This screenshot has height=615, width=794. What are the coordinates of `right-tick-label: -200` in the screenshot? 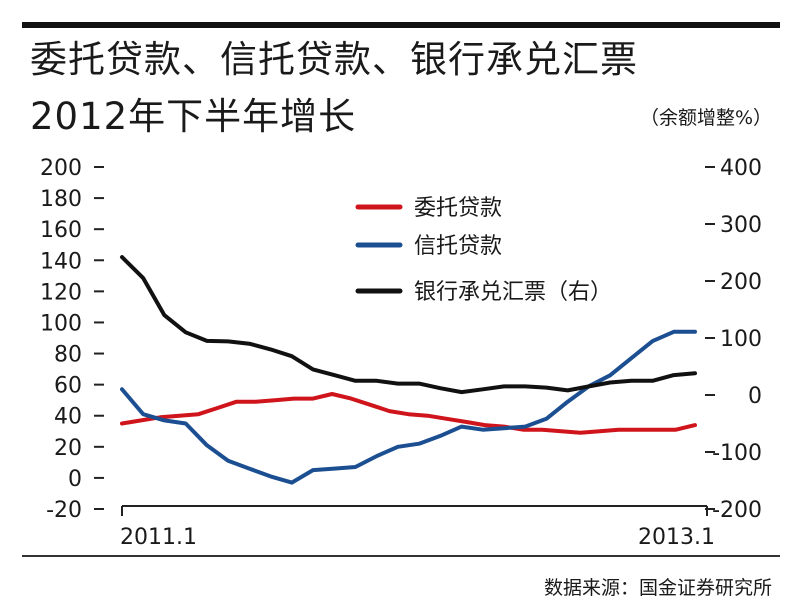 It's located at (737, 510).